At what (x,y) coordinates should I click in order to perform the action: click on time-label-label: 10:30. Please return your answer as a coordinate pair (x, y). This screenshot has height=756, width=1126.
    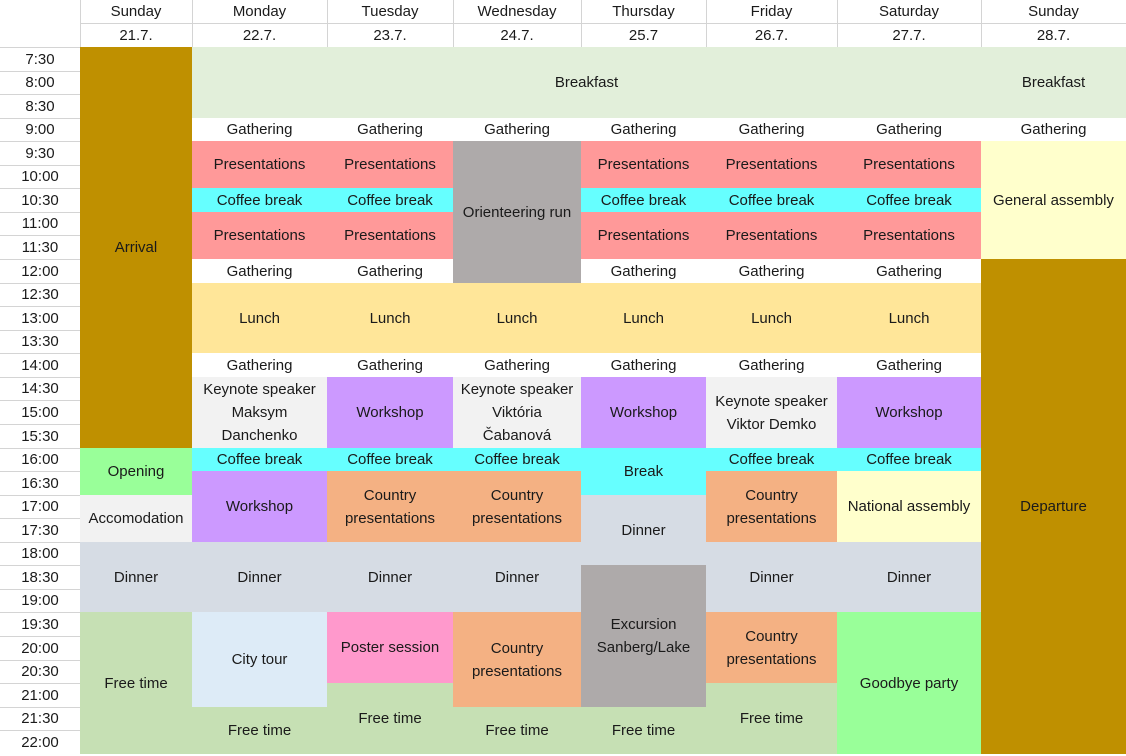
    Looking at the image, I should click on (40, 200).